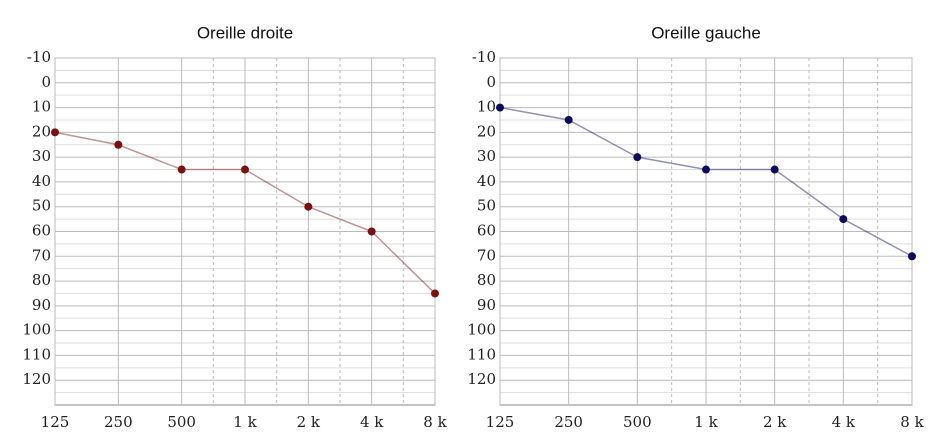 This screenshot has height=446, width=940. Describe the element at coordinates (706, 32) in the screenshot. I see `chart-title: Oreille gauche` at that location.